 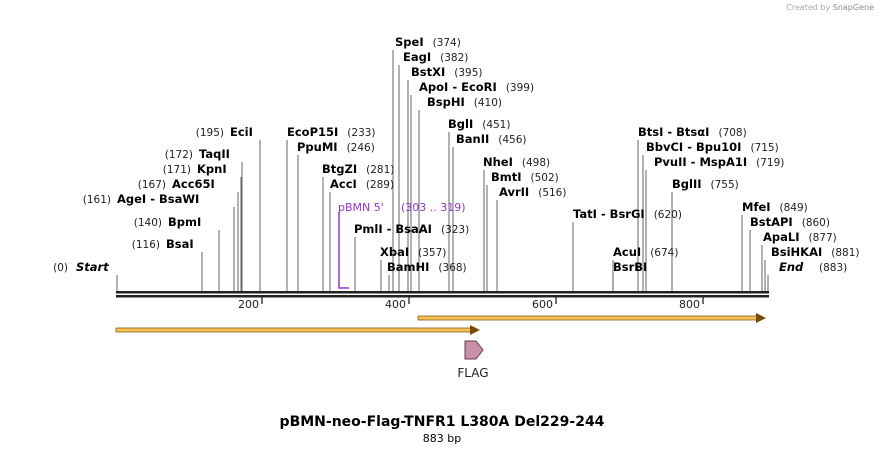 I want to click on enzyme-position: (246), so click(x=361, y=148).